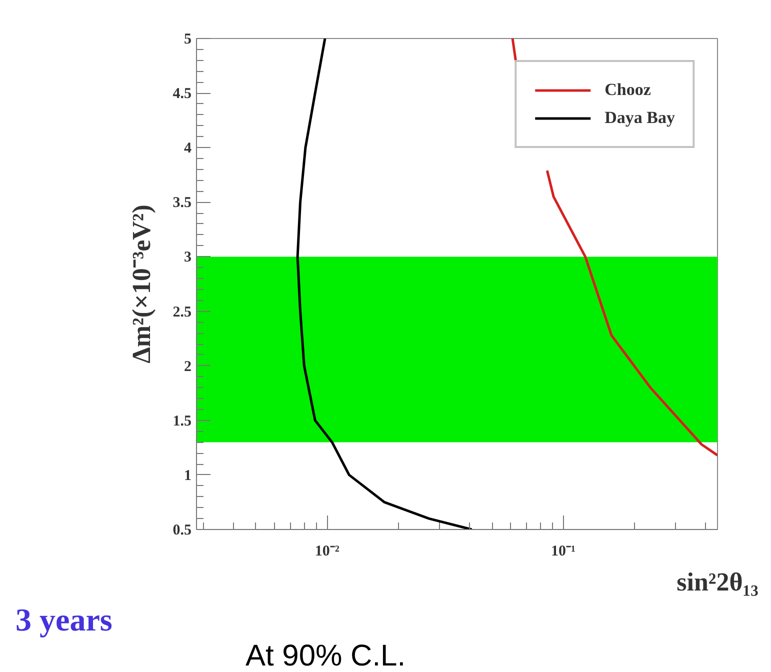 The width and height of the screenshot is (771, 672). What do you see at coordinates (64, 620) in the screenshot?
I see `text: 3 years` at bounding box center [64, 620].